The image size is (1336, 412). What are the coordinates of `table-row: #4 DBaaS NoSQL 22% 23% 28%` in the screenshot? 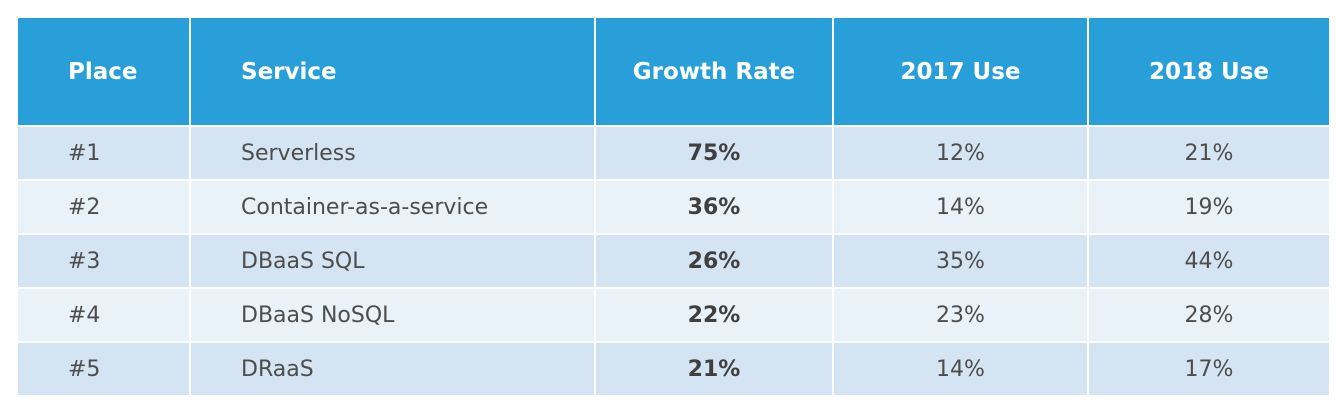 It's located at (673, 315).